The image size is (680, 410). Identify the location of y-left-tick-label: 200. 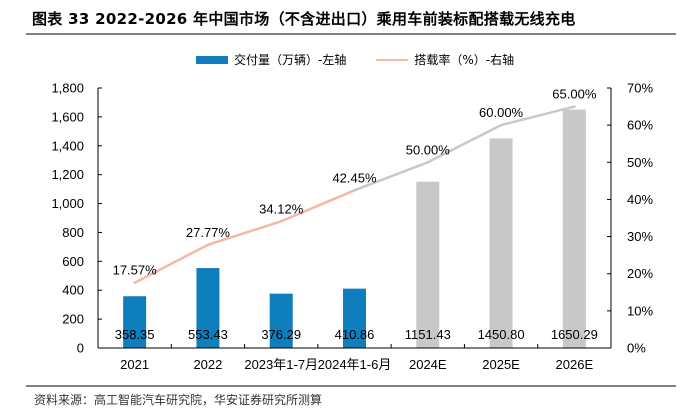
(73, 319).